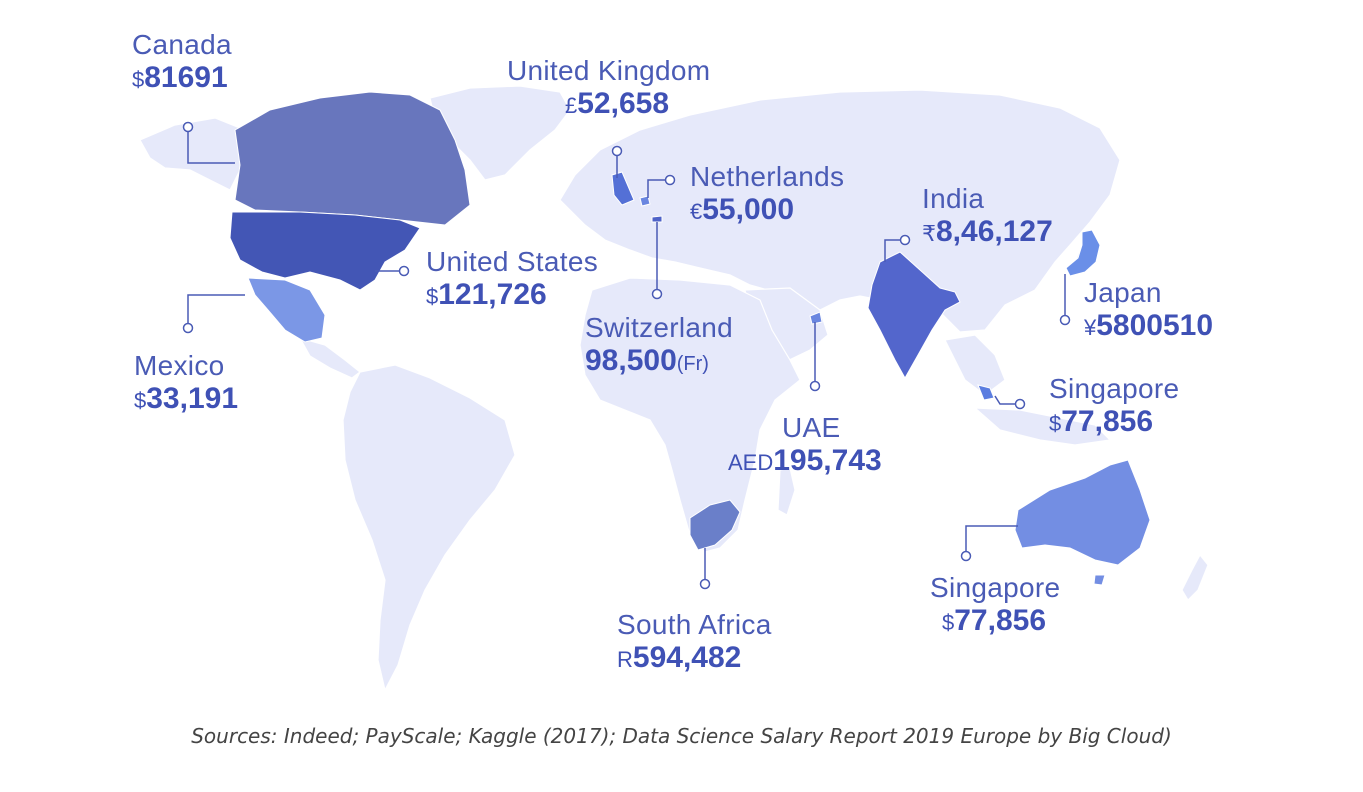  What do you see at coordinates (953, 198) in the screenshot?
I see `country-name: India` at bounding box center [953, 198].